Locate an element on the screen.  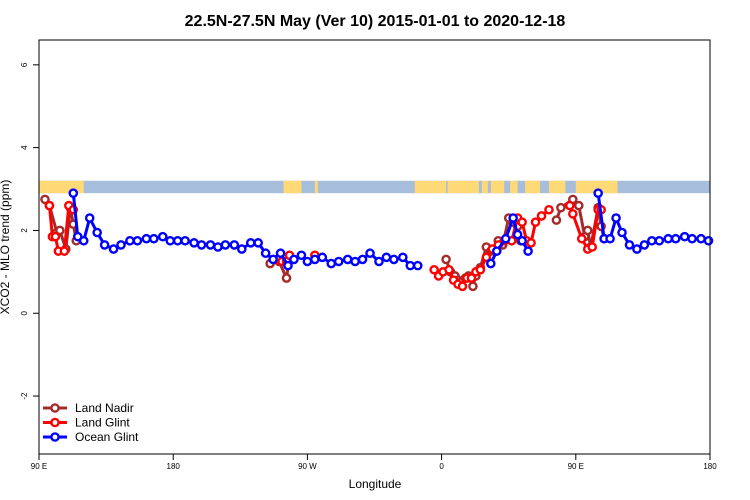
ocean-band is located at coordinates (374, 187).